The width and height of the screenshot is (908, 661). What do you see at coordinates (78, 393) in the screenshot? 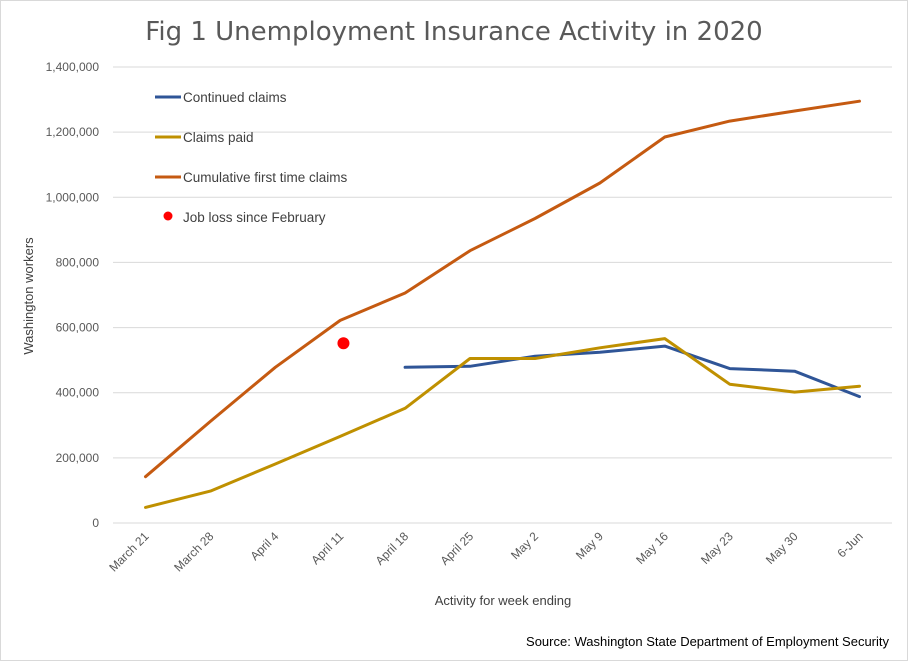
I see `y-tick-label: 400,000` at bounding box center [78, 393].